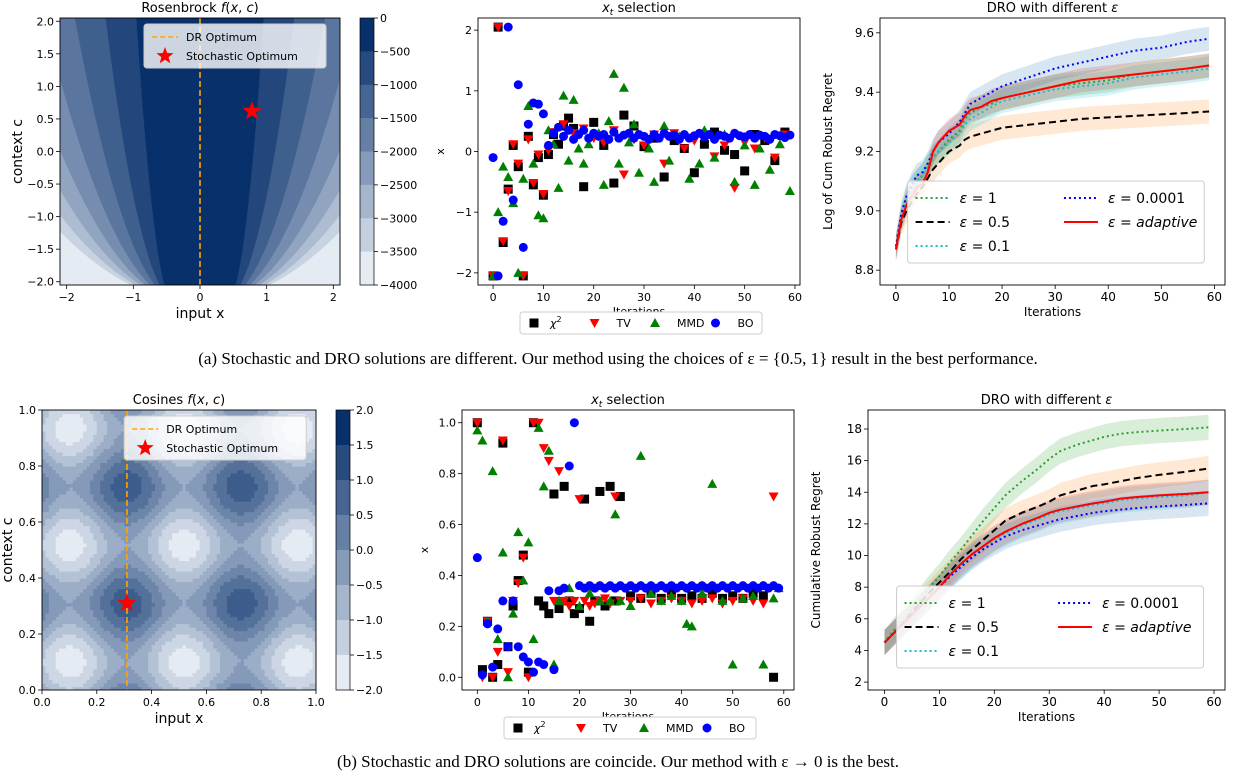  I want to click on y-tick-label: 8.8, so click(864, 270).